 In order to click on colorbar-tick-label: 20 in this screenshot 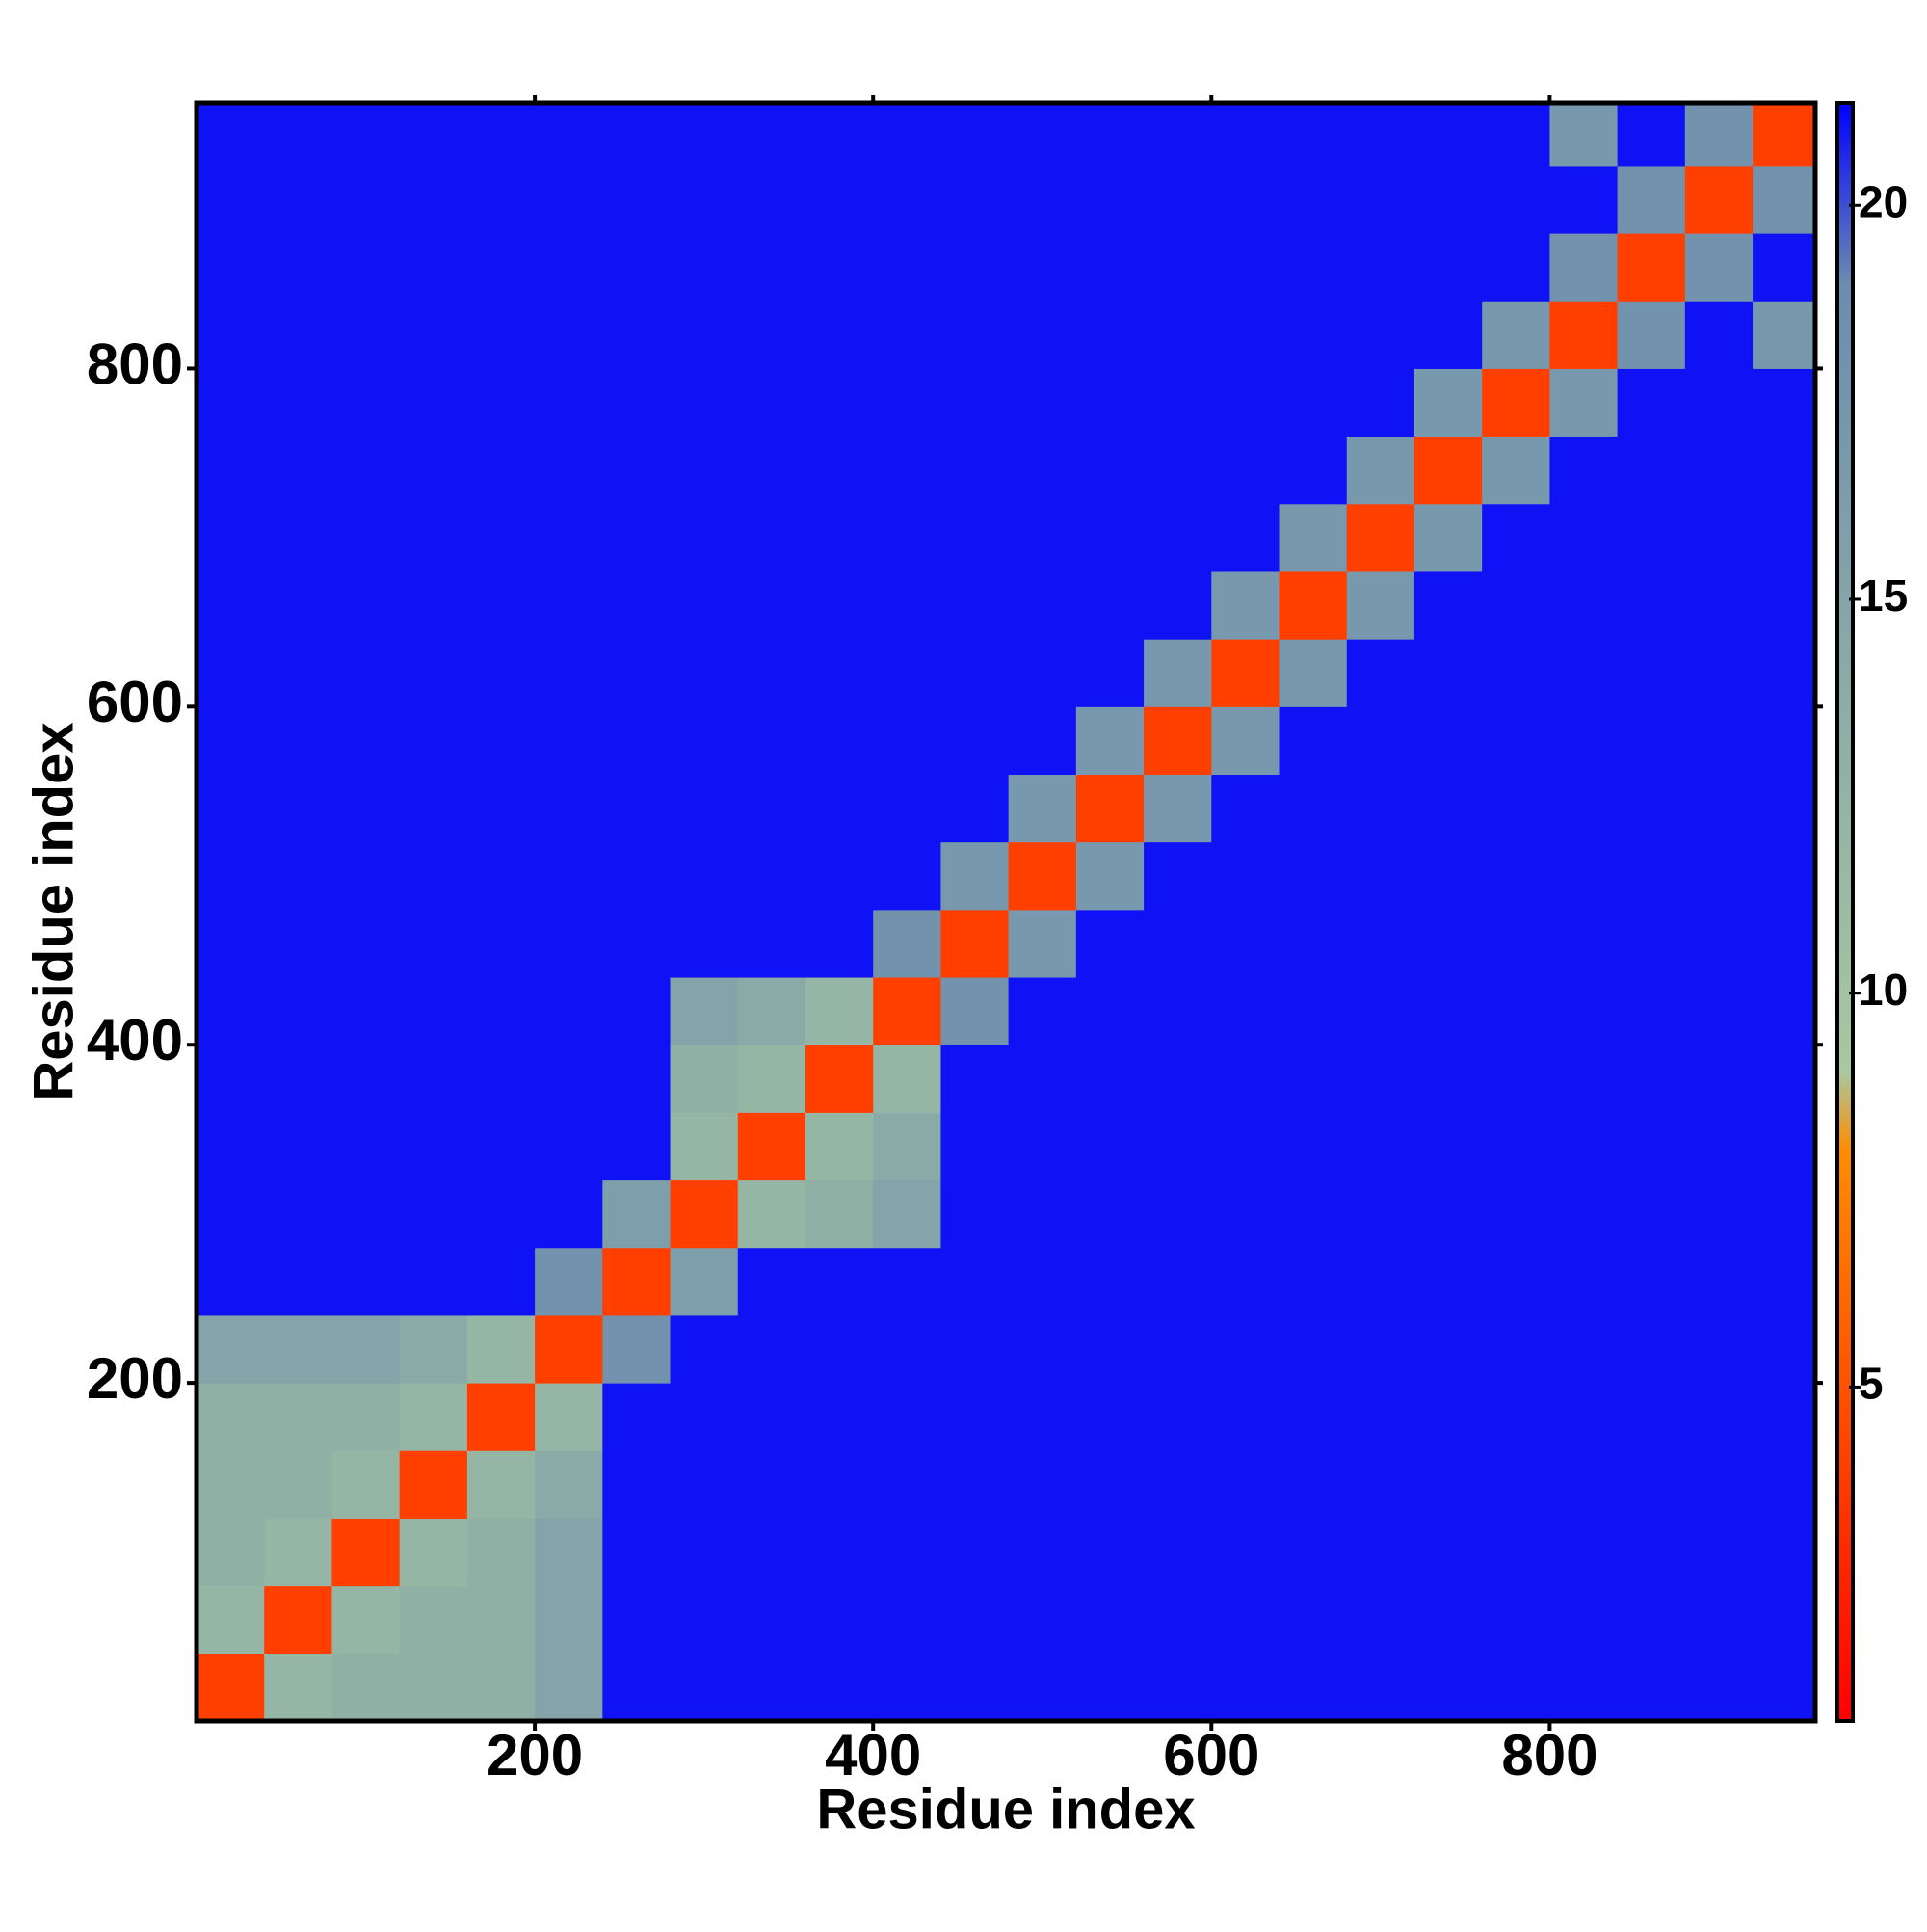, I will do `click(1883, 201)`.